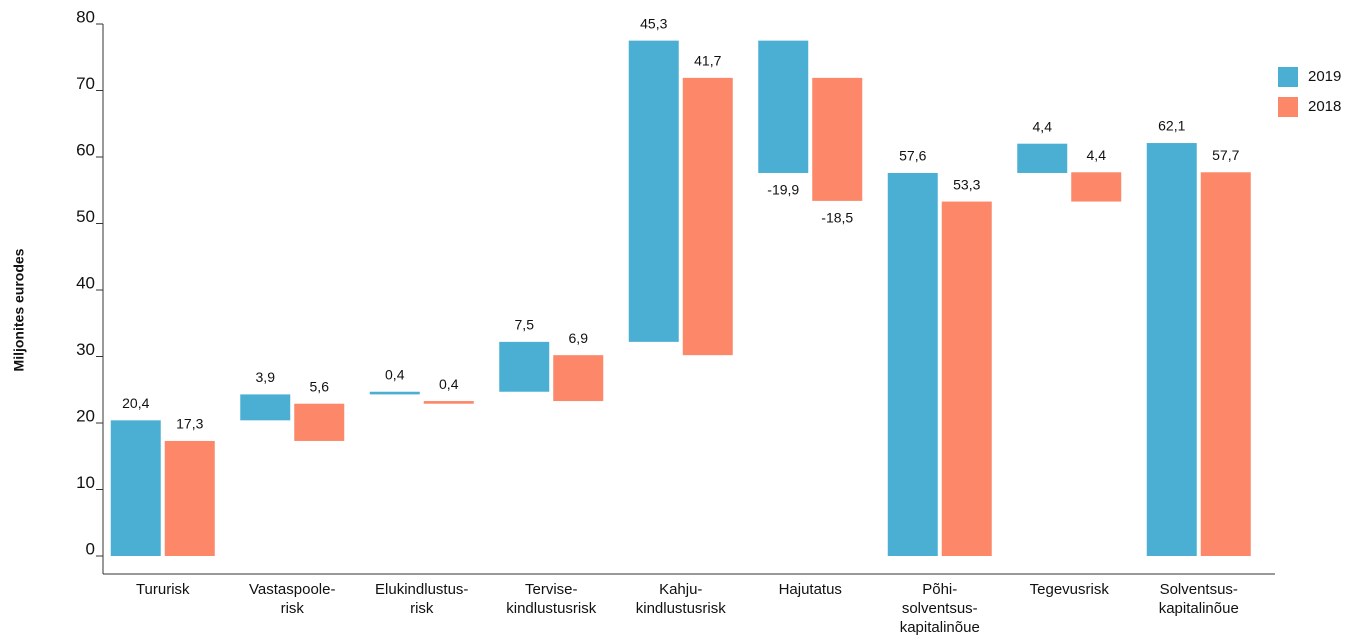 This screenshot has height=640, width=1348. What do you see at coordinates (85, 83) in the screenshot?
I see `y-tick-label: 70` at bounding box center [85, 83].